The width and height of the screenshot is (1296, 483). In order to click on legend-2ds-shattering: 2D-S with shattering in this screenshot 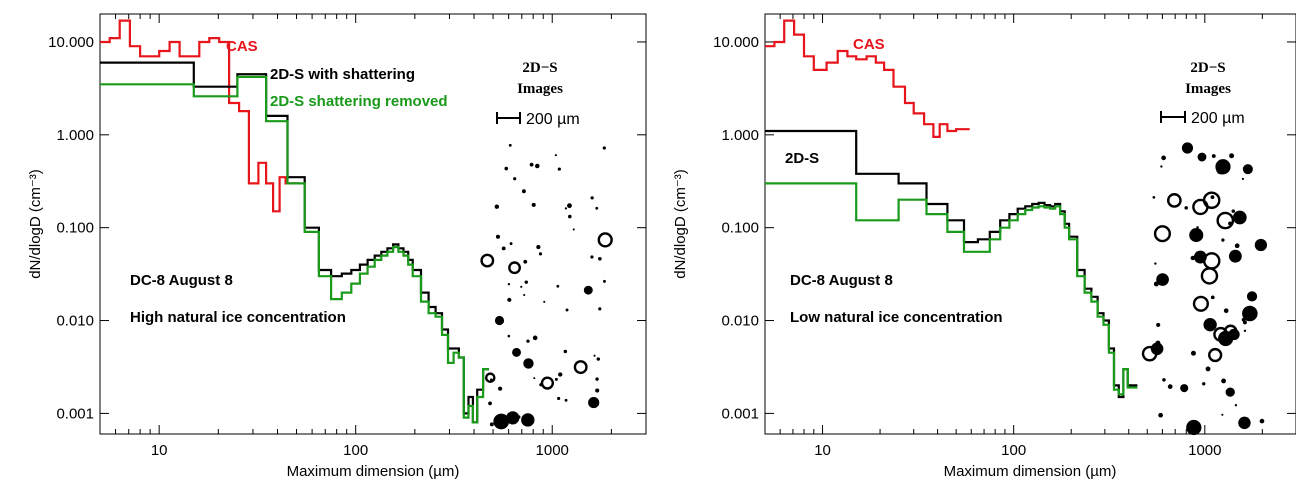, I will do `click(342, 74)`.